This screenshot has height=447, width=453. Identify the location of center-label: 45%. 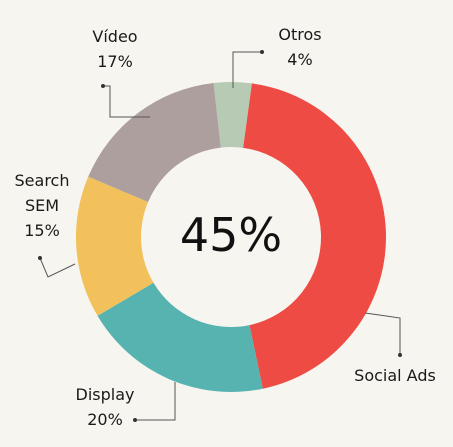
(231, 235).